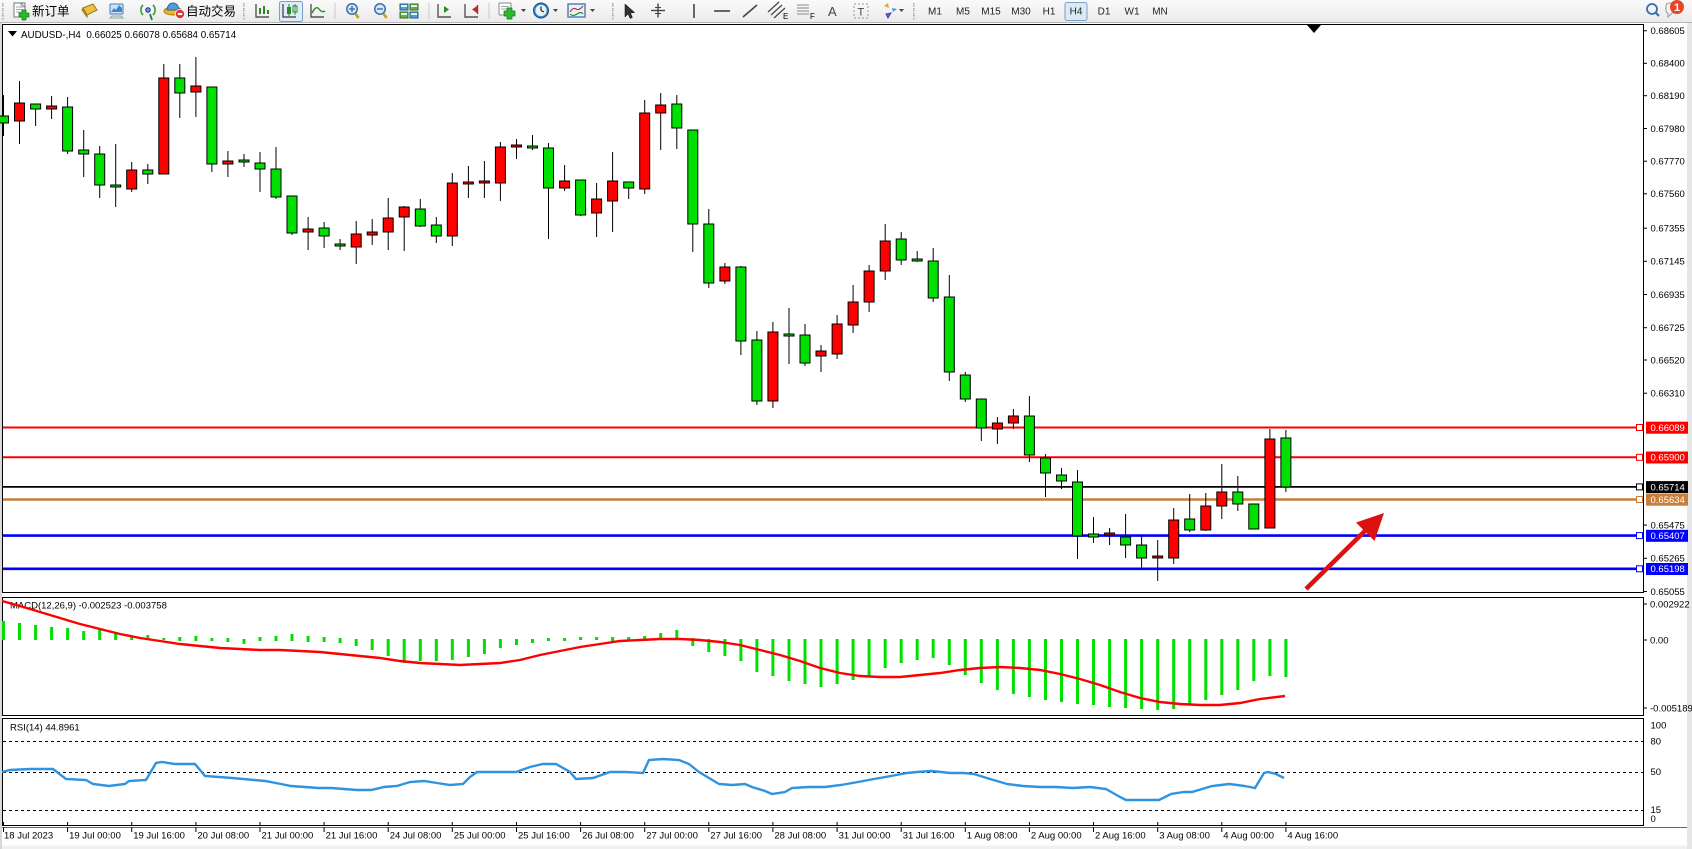 This screenshot has width=1692, height=849. Describe the element at coordinates (1668, 525) in the screenshot. I see `svg-text: 0.65475` at that location.